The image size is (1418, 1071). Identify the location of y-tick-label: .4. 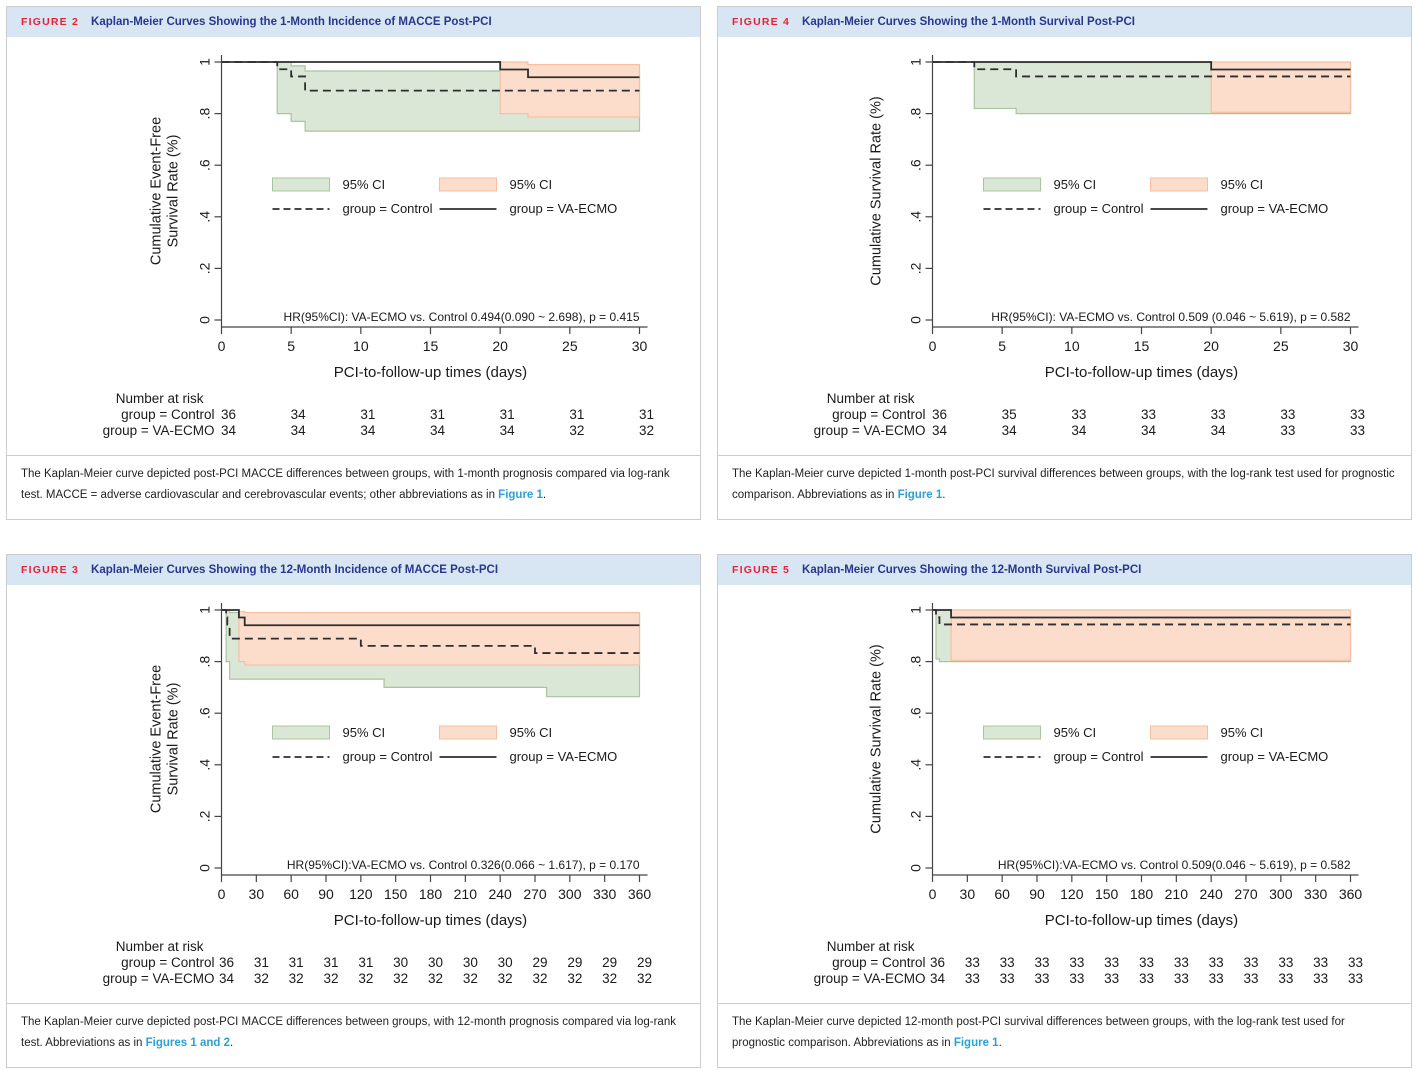
(915, 765).